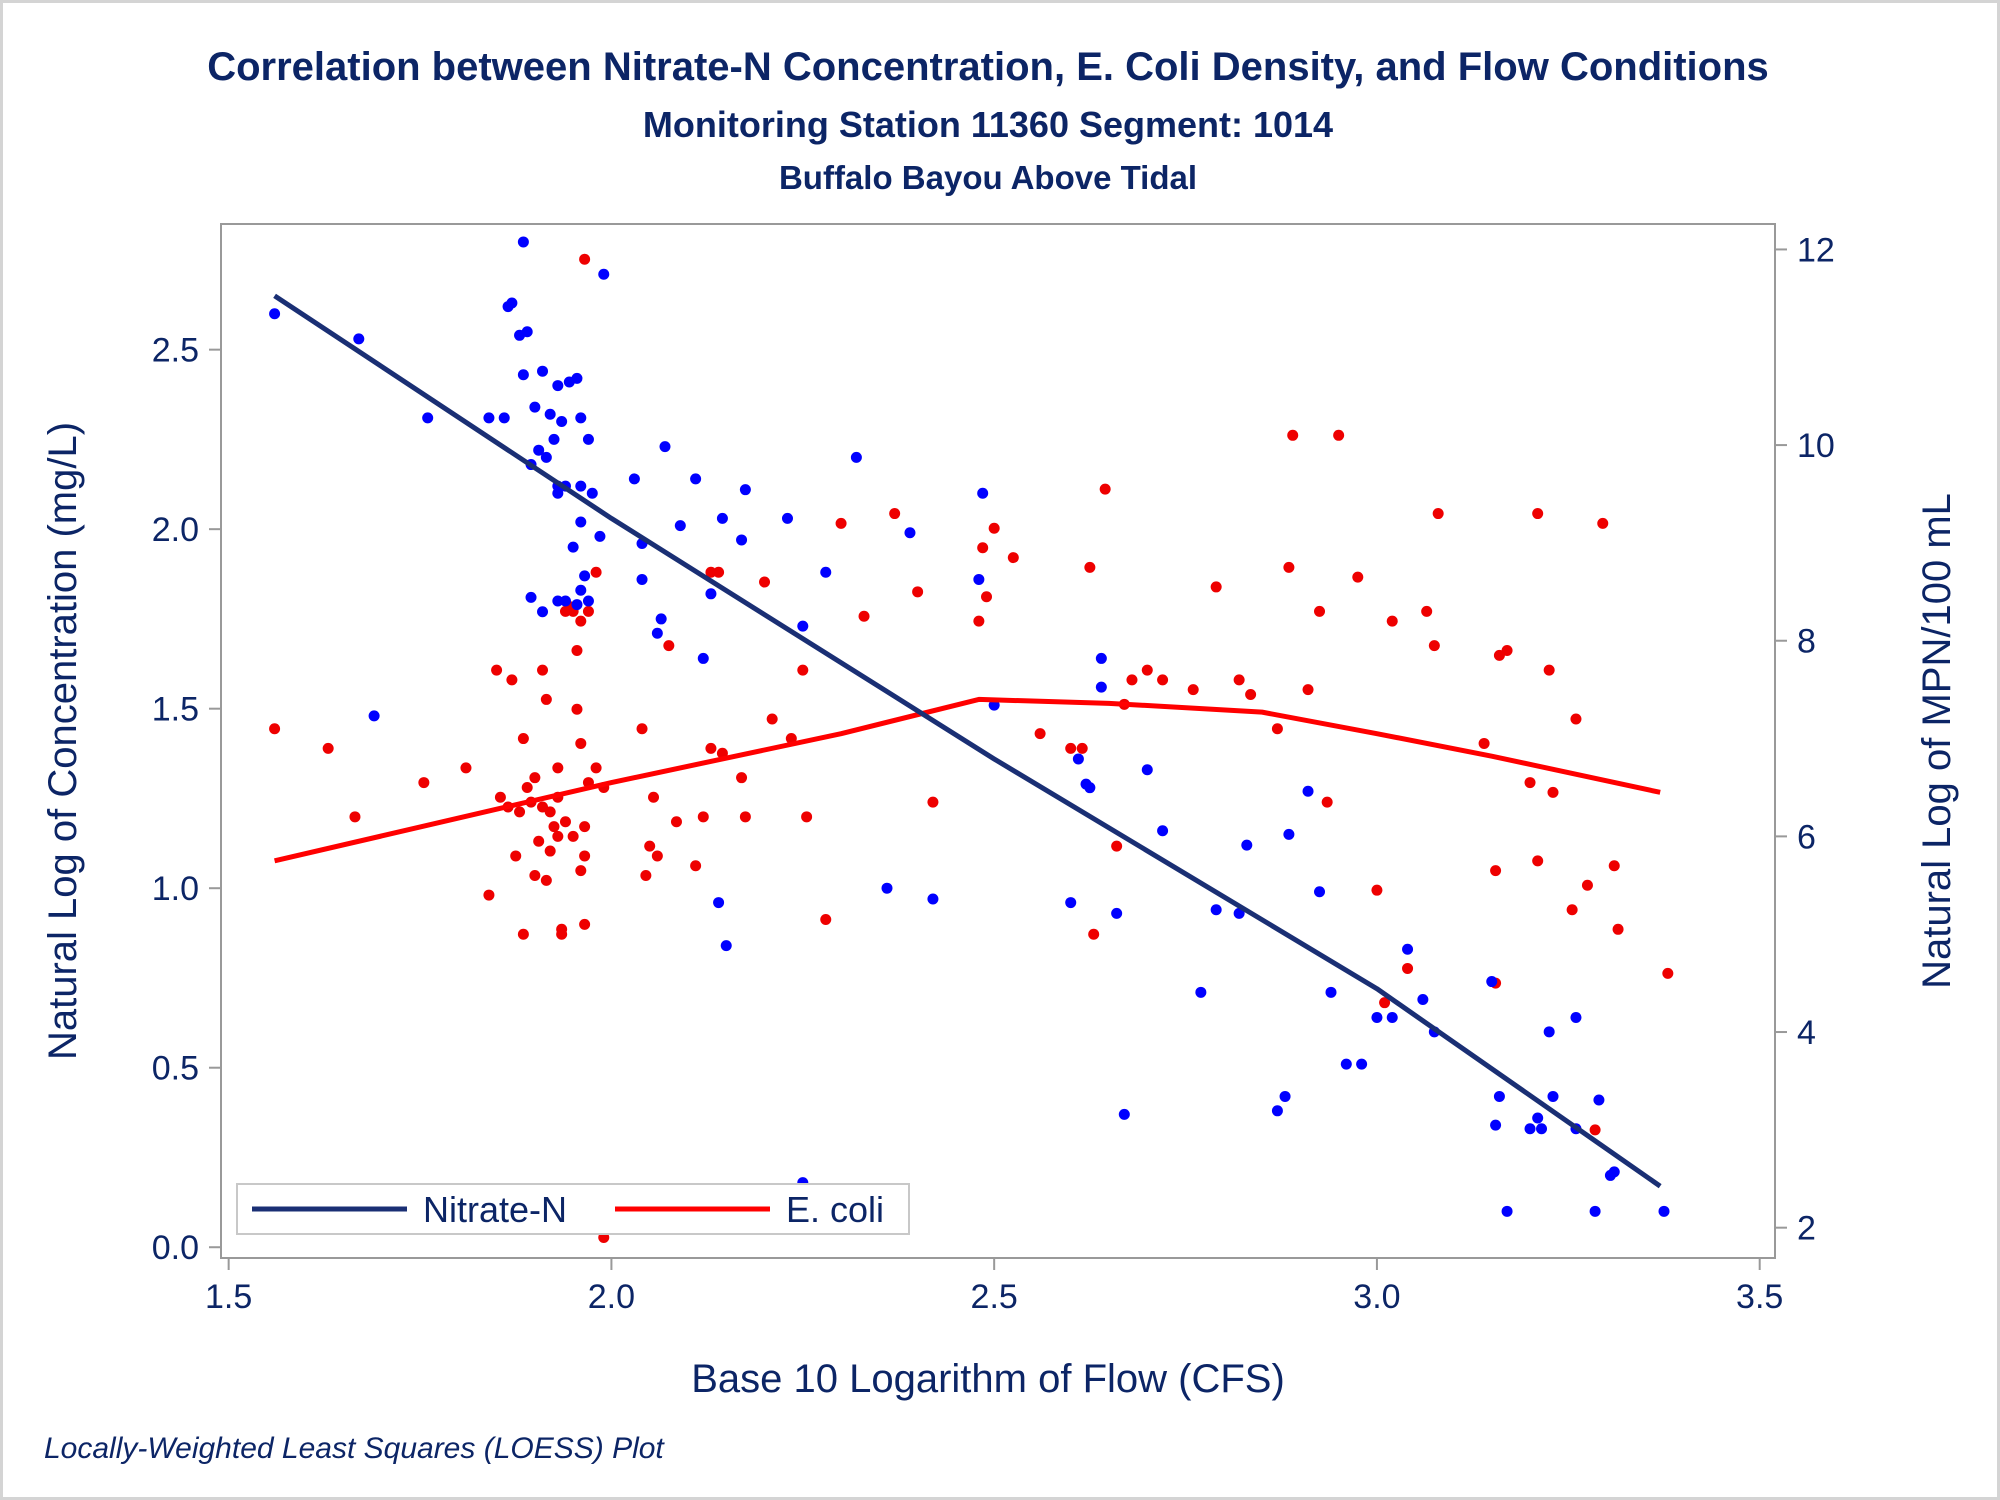  Describe the element at coordinates (1806, 1229) in the screenshot. I see `y-right-tick-label: 2` at that location.